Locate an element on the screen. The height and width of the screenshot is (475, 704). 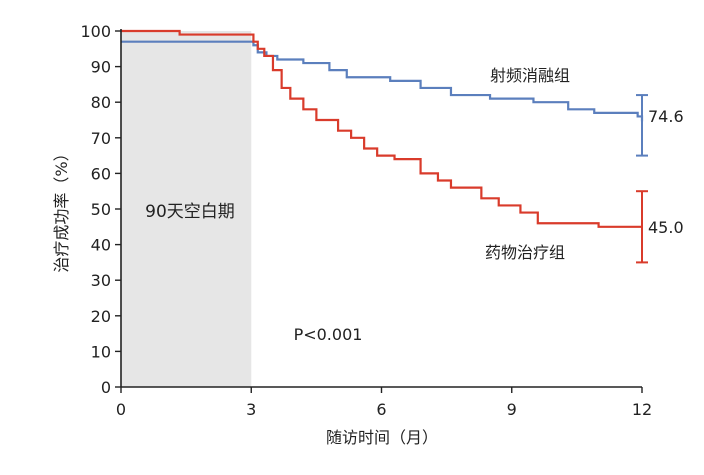
y-tick-label: 40 is located at coordinates (101, 245).